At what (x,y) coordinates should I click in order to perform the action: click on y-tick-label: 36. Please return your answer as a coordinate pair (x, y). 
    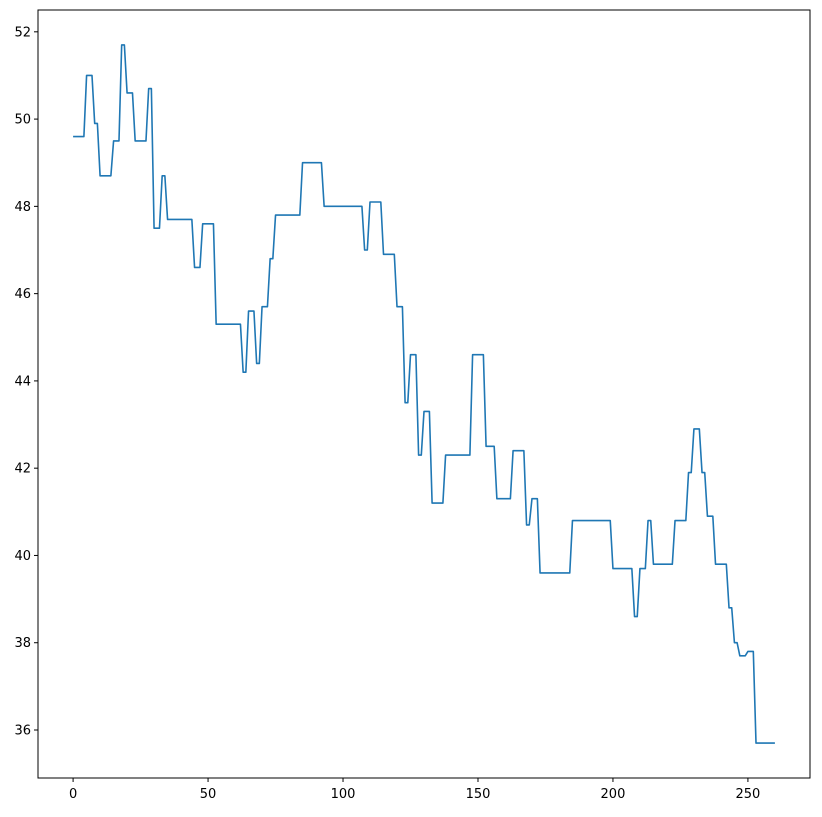
    Looking at the image, I should click on (22, 731).